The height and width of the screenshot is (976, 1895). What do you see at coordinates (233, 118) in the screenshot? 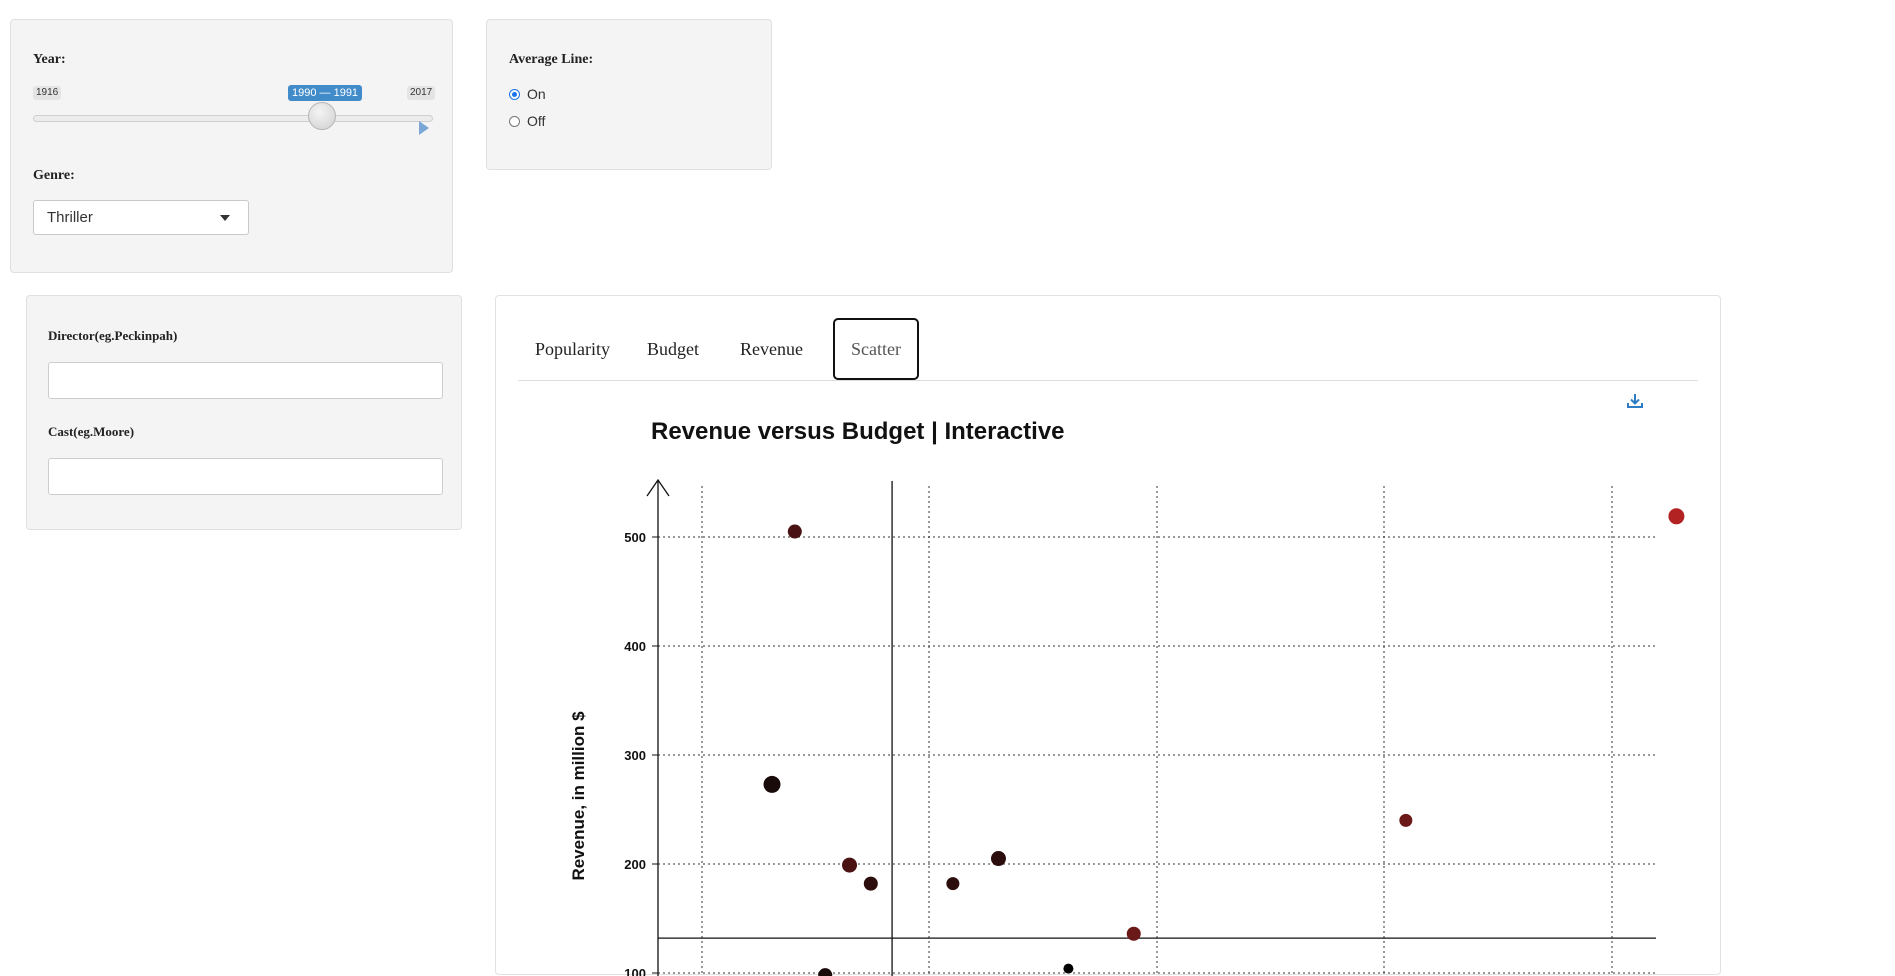
I see `year-slider-track` at bounding box center [233, 118].